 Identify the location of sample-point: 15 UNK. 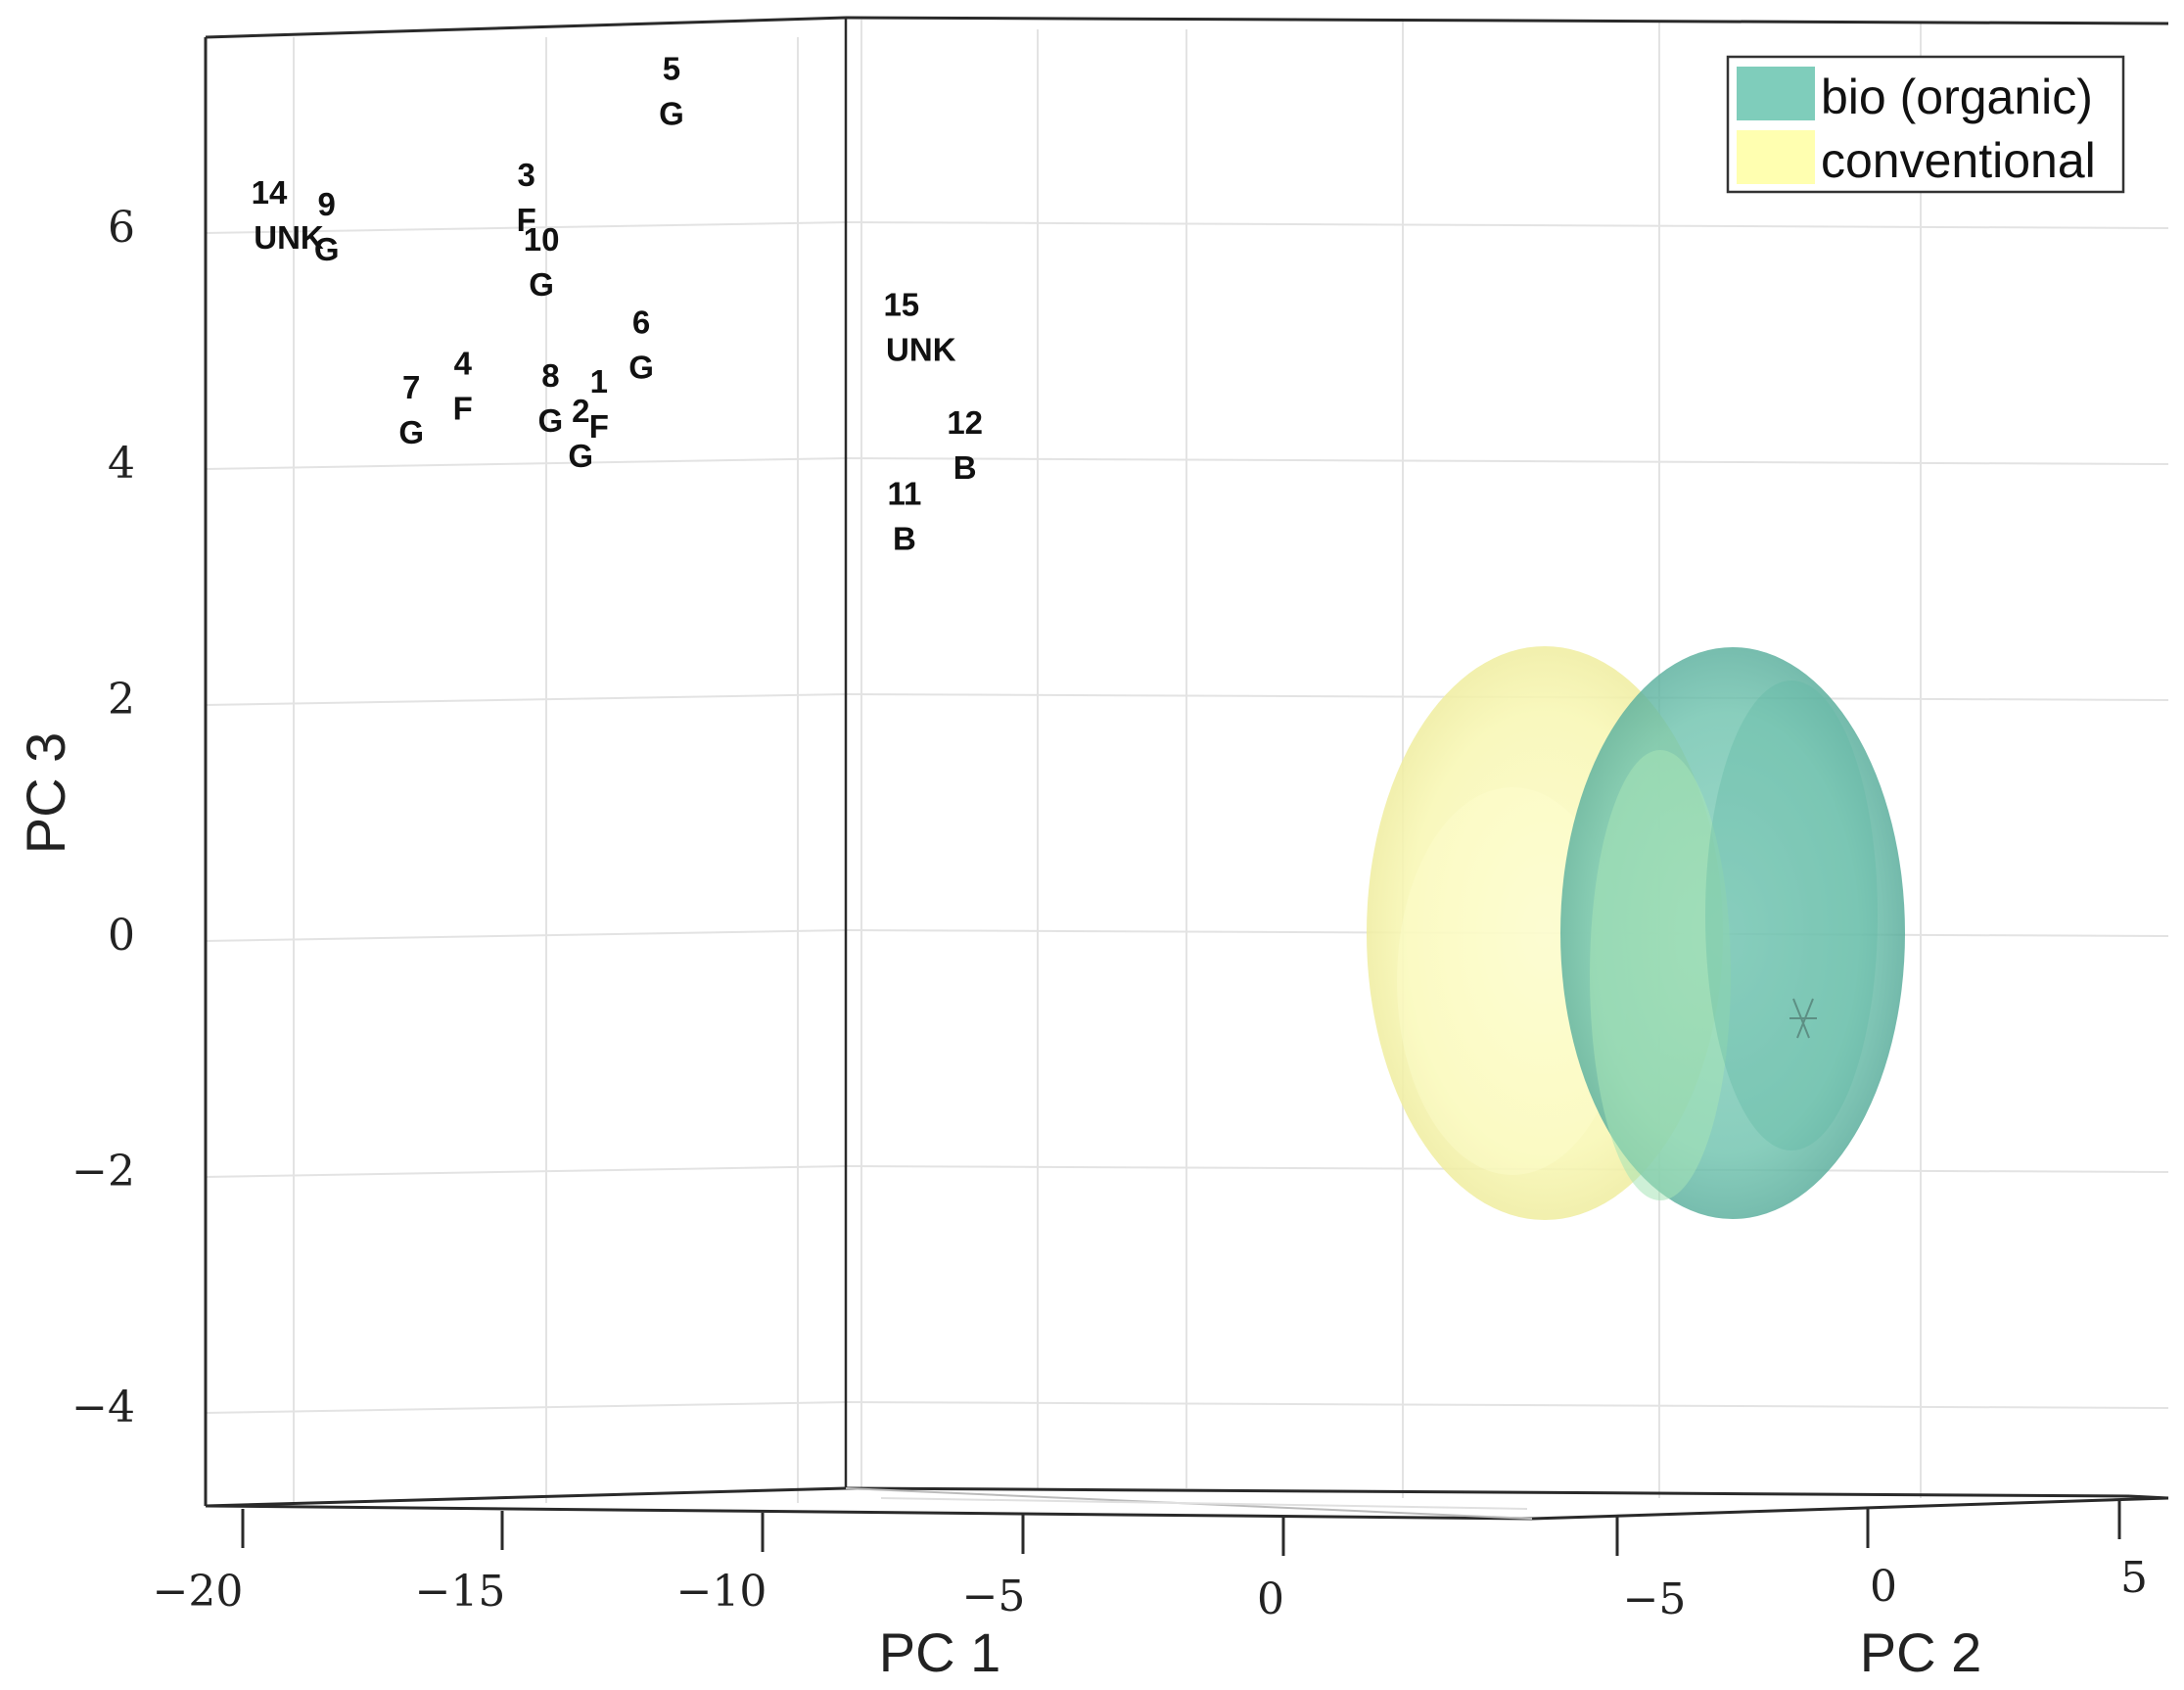
(919, 326).